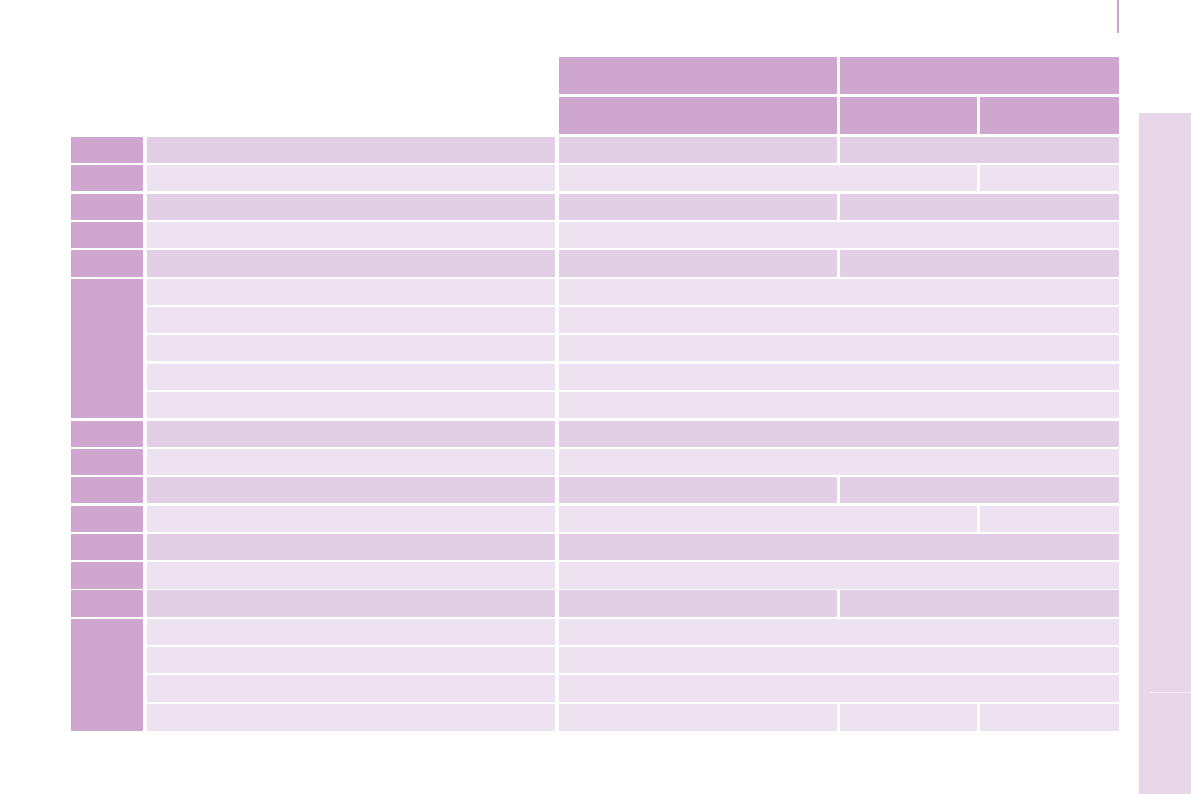 Image resolution: width=1191 pixels, height=794 pixels. I want to click on top-rule, so click(1118, 16).